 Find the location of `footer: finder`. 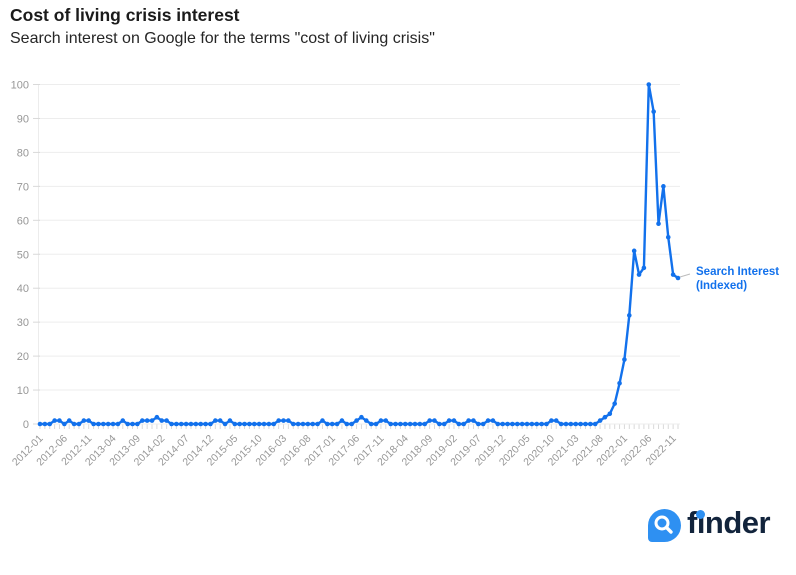

footer: finder is located at coordinates (709, 526).